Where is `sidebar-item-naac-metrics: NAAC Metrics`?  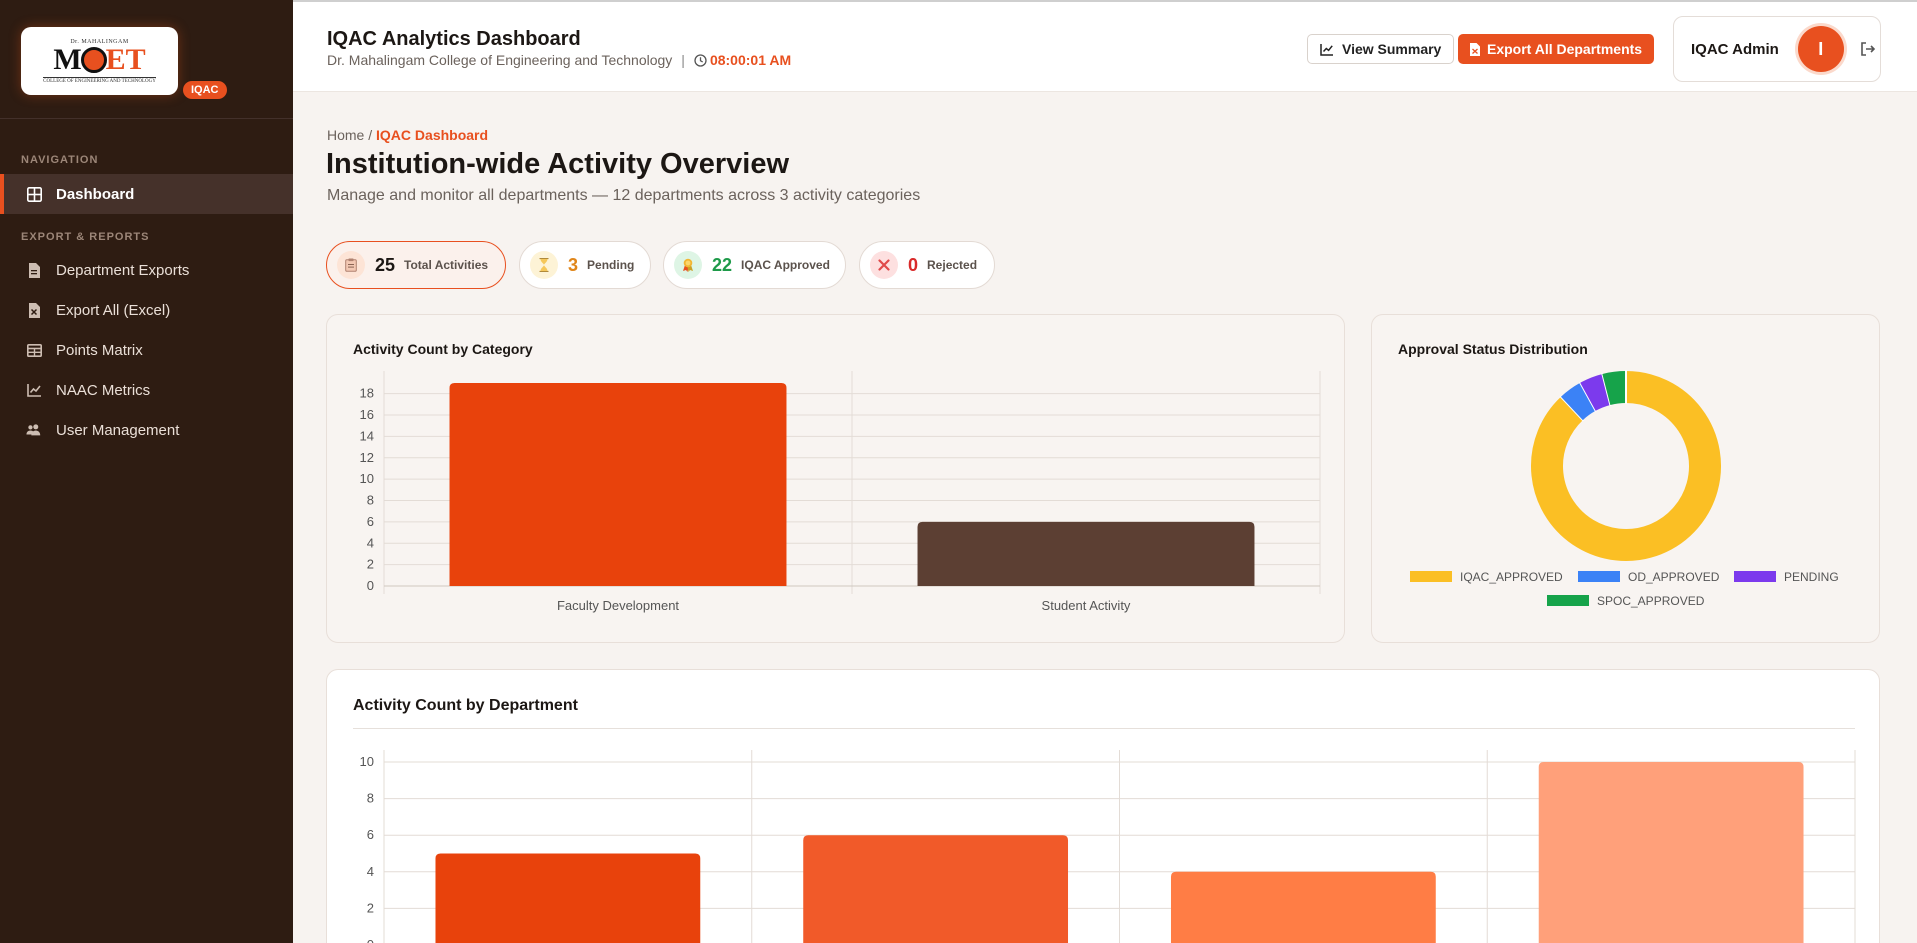
sidebar-item-naac-metrics: NAAC Metrics is located at coordinates (146, 390).